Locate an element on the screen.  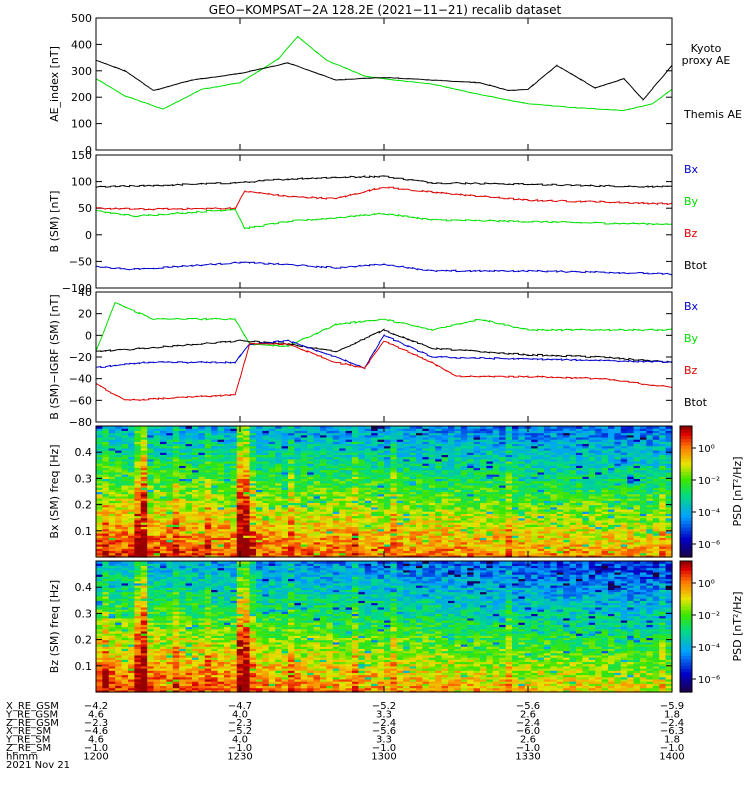
y-tick-label: 400 is located at coordinates (81, 44).